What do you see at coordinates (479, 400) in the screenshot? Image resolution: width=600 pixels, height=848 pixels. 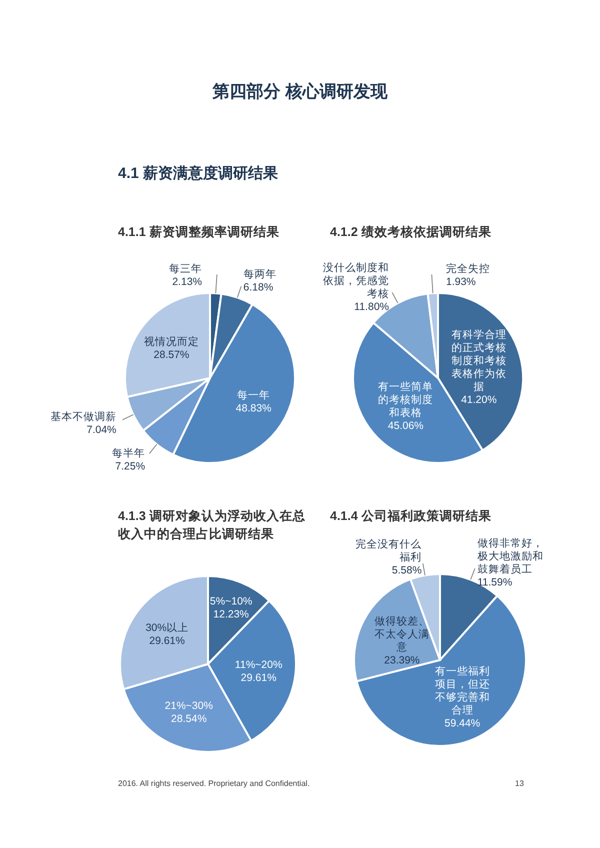 I see `data-label: 41.20%` at bounding box center [479, 400].